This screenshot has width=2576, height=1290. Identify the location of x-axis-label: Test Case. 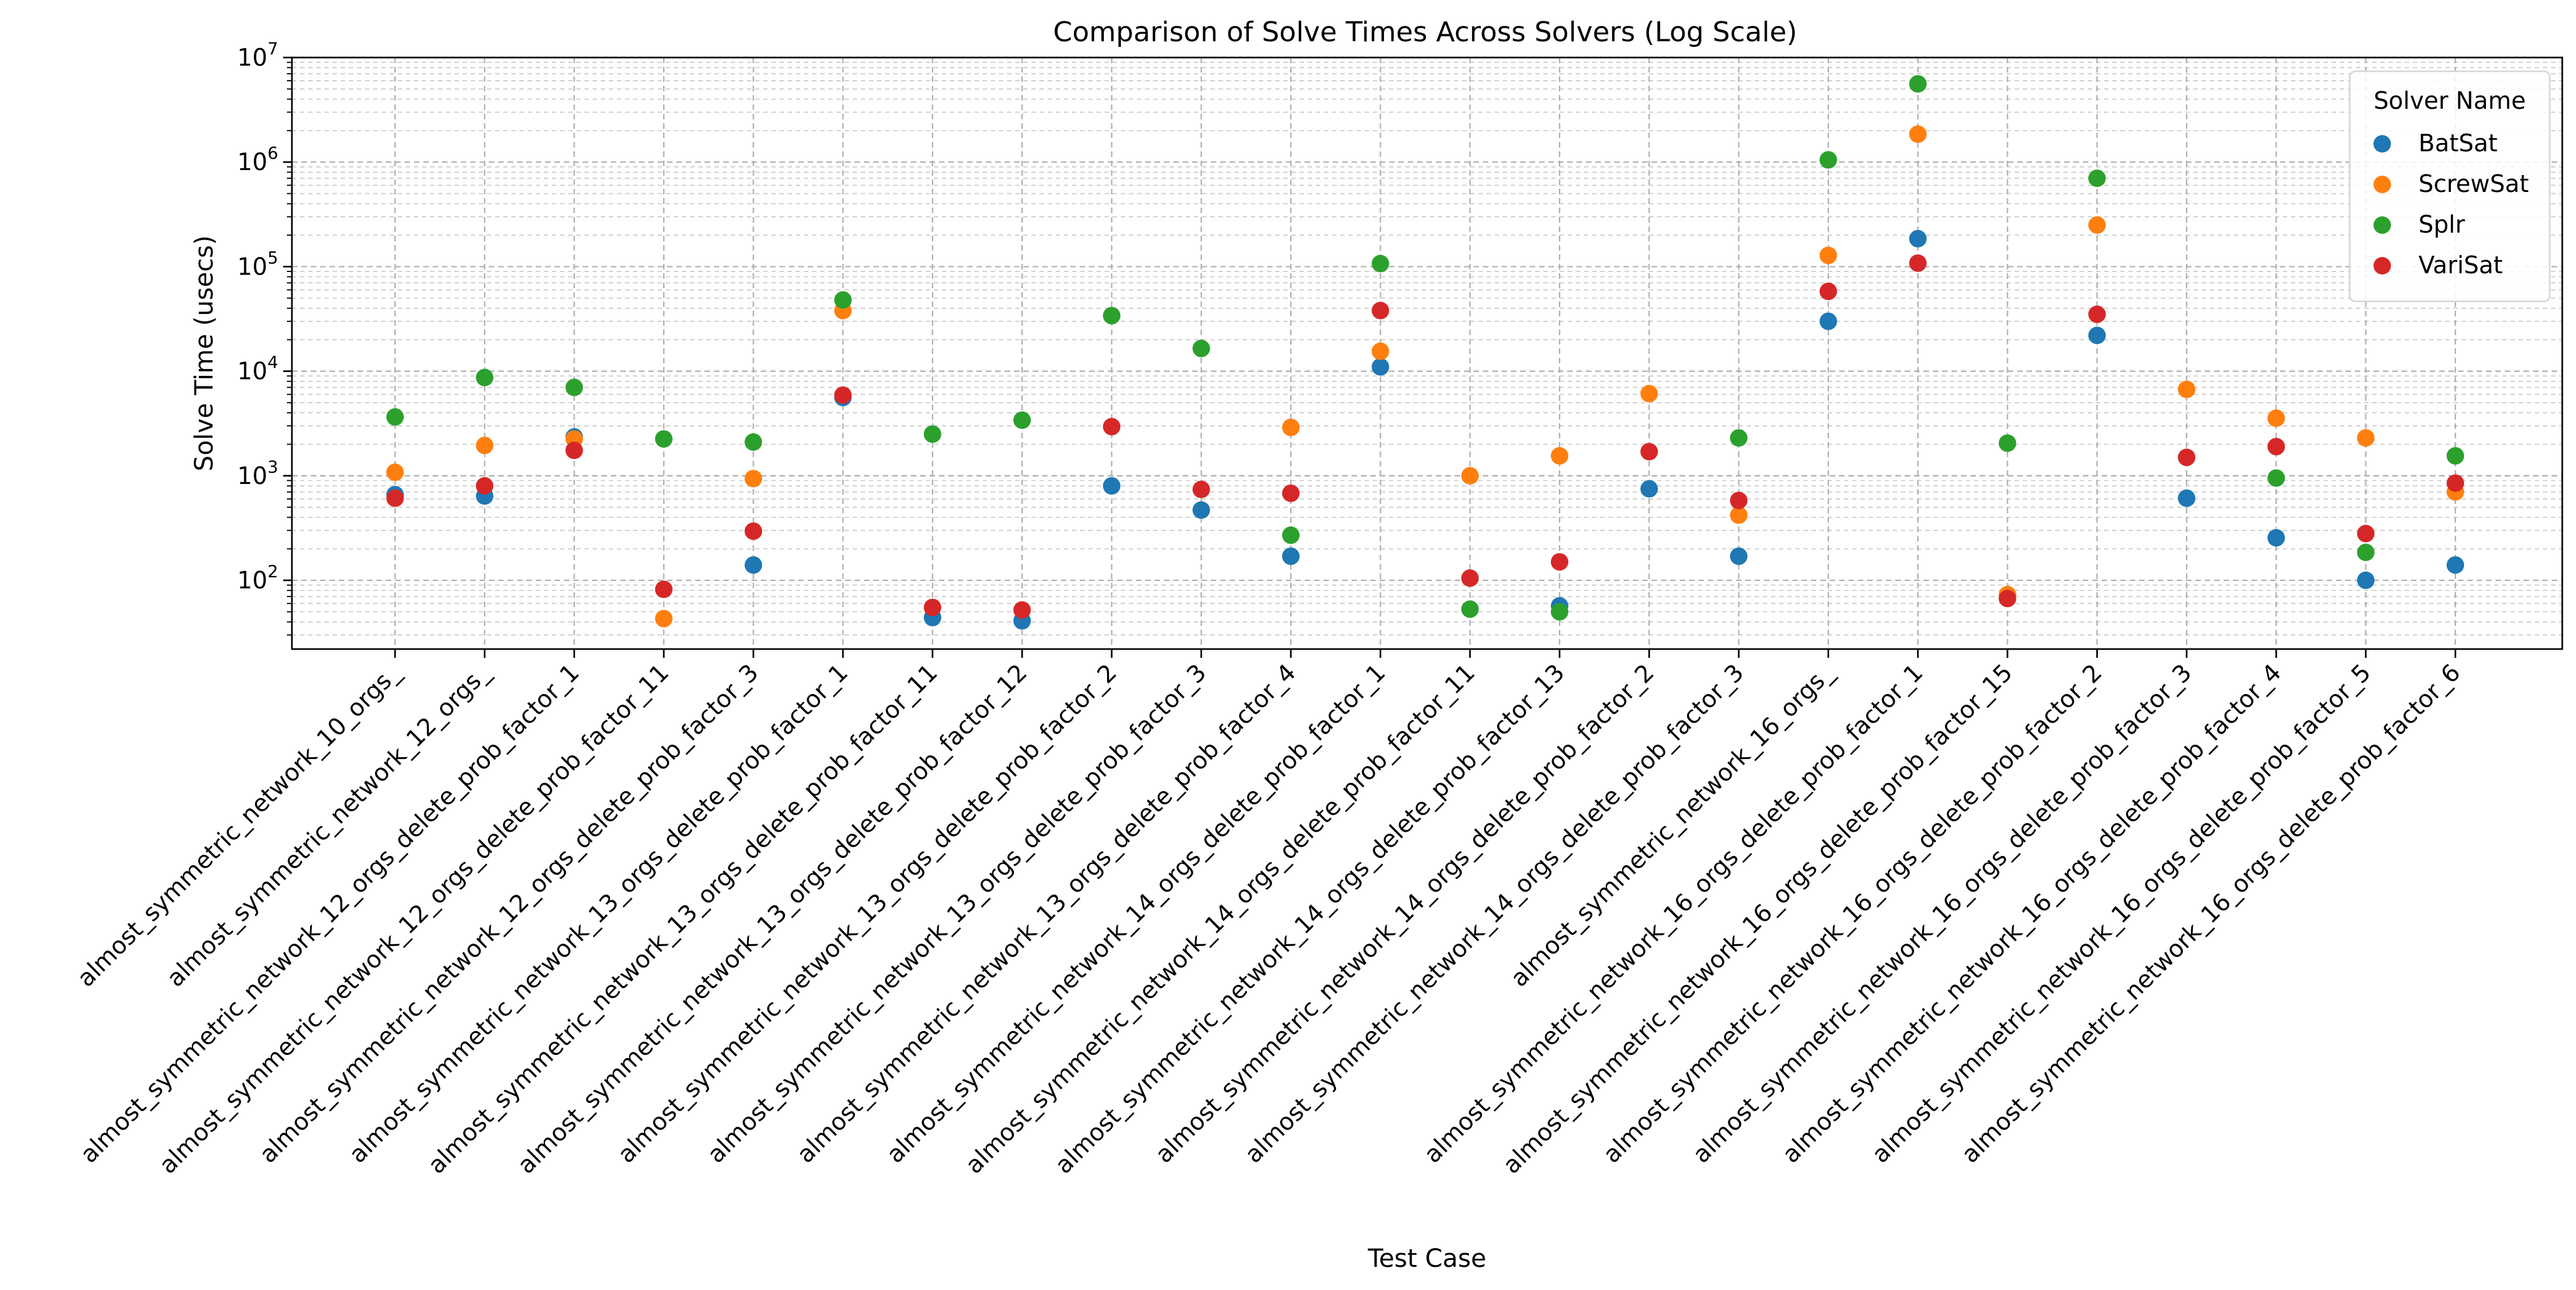
(1426, 1258).